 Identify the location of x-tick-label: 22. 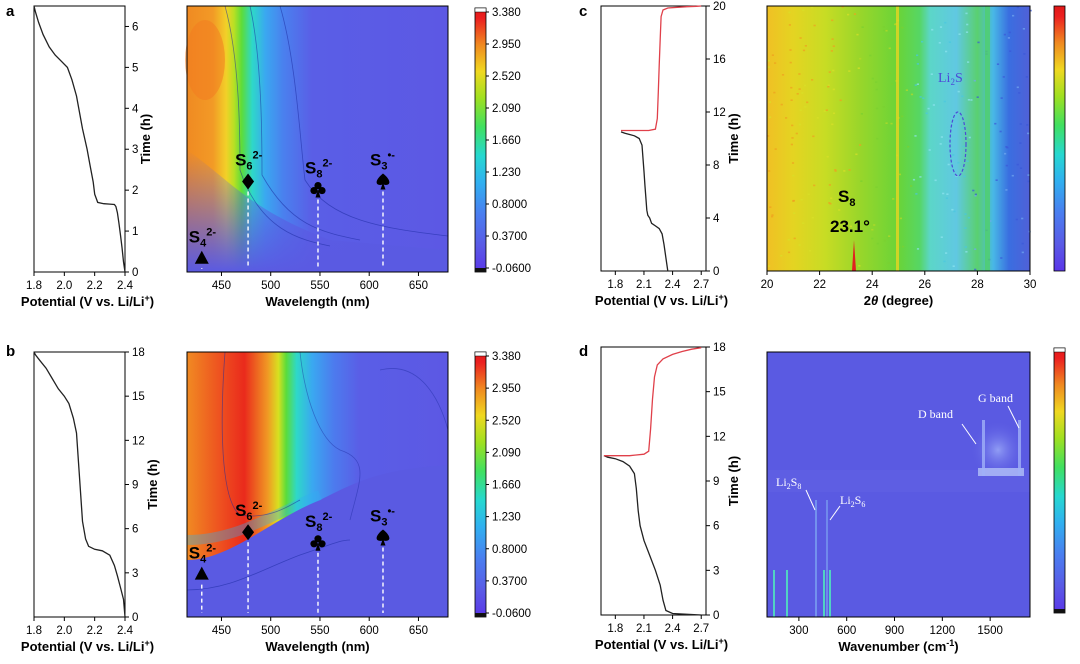
(819, 285).